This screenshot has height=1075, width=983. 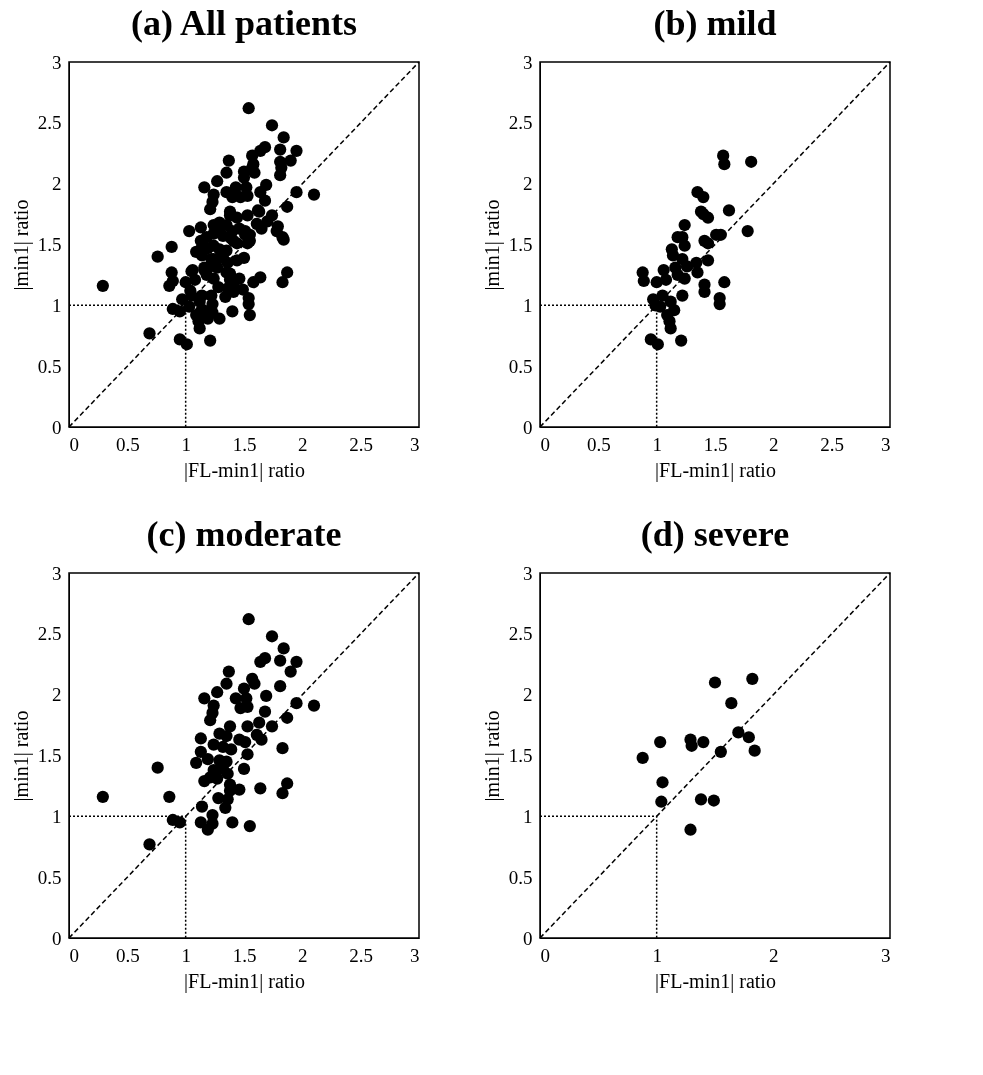 What do you see at coordinates (715, 534) in the screenshot?
I see `chart-title: (d) severe` at bounding box center [715, 534].